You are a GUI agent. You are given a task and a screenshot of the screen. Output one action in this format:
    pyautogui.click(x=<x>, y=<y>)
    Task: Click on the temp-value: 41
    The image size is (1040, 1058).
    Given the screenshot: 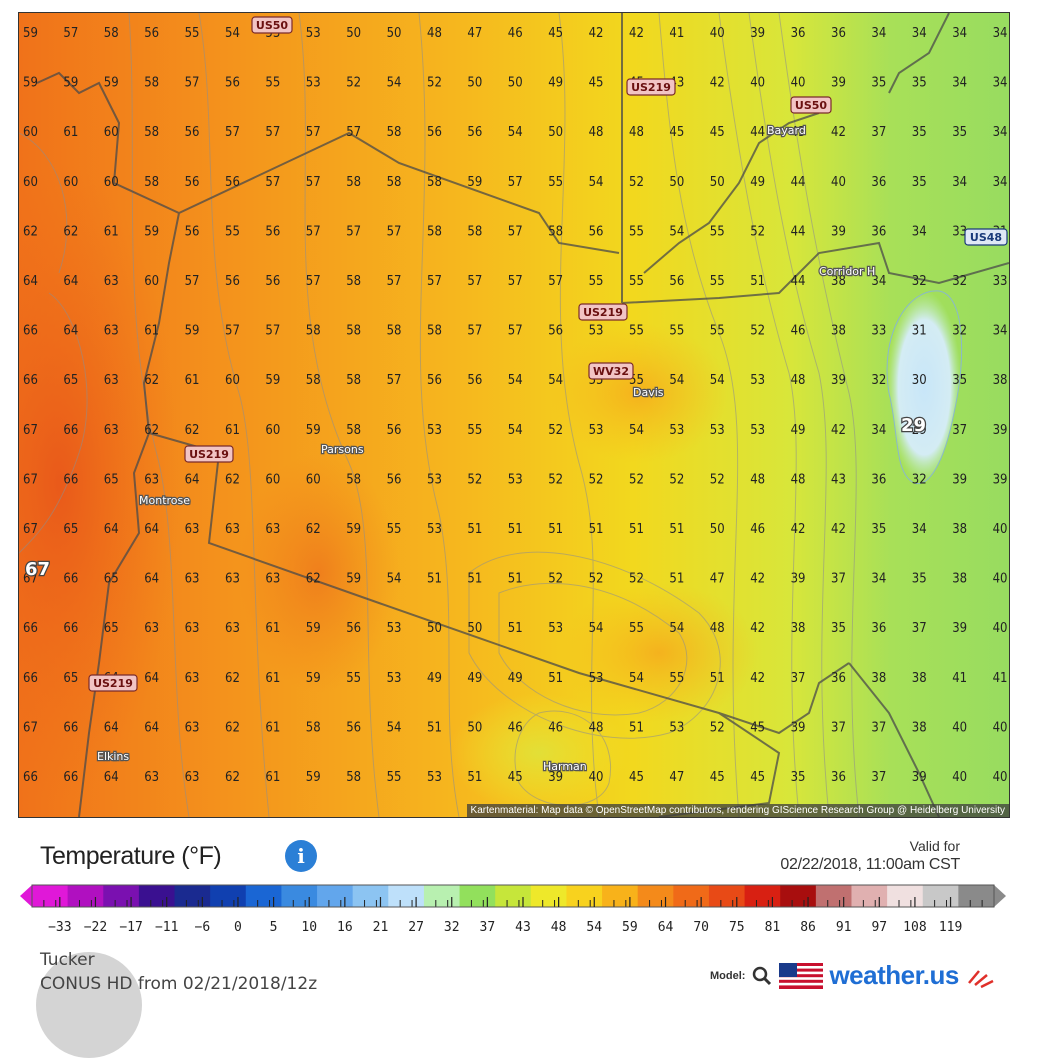 What is the action you would take?
    pyautogui.click(x=959, y=678)
    